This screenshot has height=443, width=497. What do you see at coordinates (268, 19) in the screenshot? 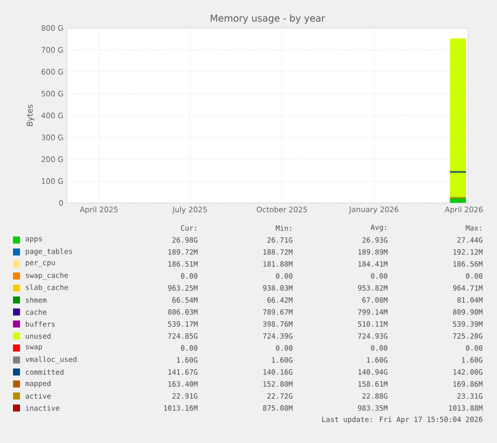
I see `chart-title: Memory usage - by year` at bounding box center [268, 19].